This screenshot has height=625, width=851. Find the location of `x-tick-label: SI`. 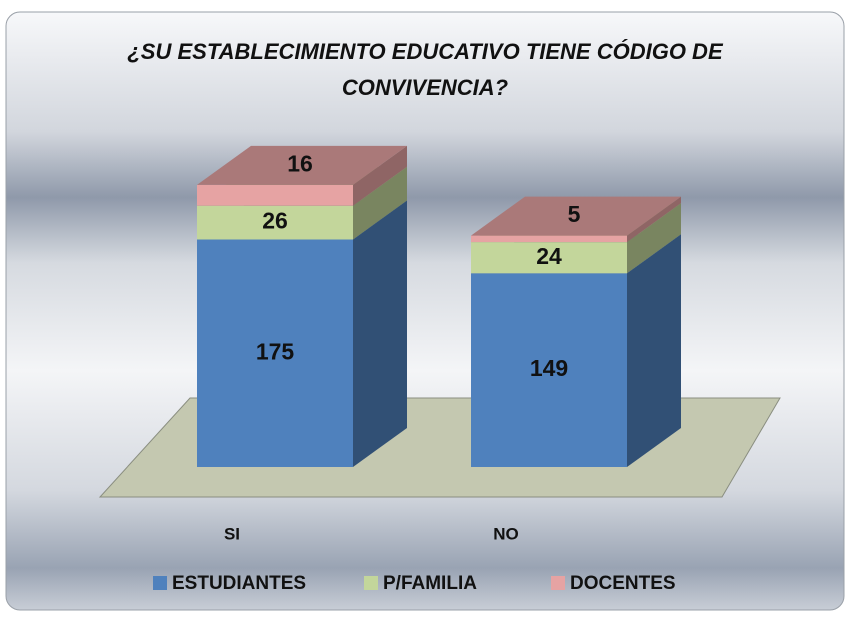

x-tick-label: SI is located at coordinates (232, 533).